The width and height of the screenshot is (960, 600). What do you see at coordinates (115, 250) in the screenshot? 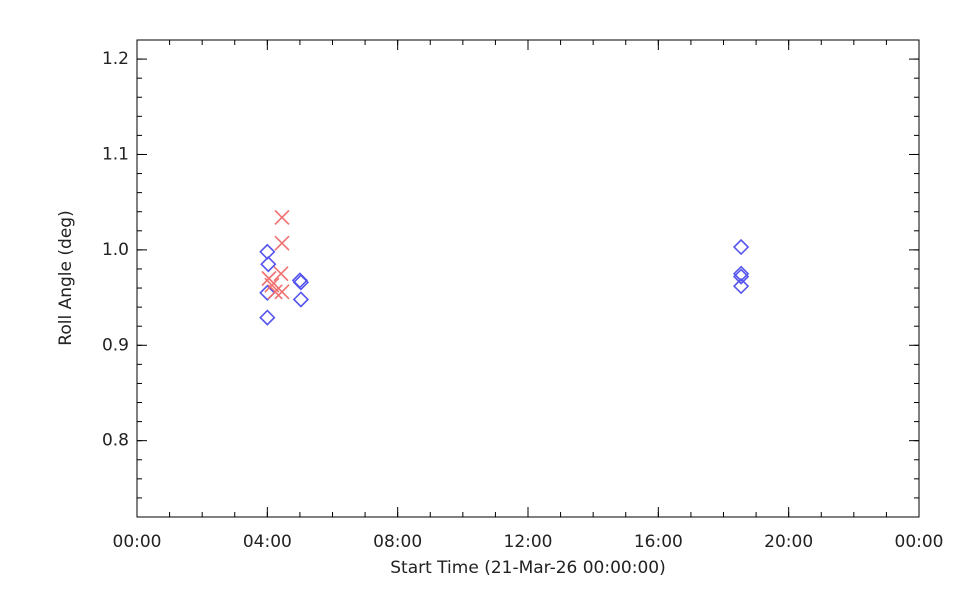
I see `y-tick-label: 1.0` at bounding box center [115, 250].